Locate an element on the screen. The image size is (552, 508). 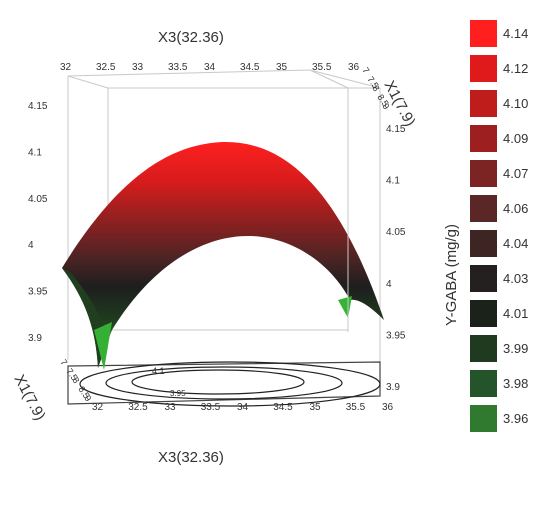
legend-label: 4.06 is located at coordinates (516, 208).